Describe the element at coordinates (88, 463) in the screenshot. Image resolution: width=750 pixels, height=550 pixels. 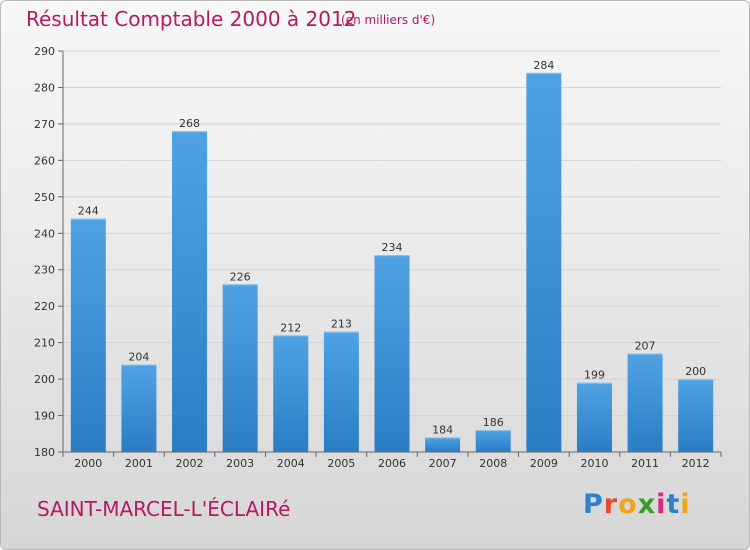
I see `x-tick-label: 2000` at that location.